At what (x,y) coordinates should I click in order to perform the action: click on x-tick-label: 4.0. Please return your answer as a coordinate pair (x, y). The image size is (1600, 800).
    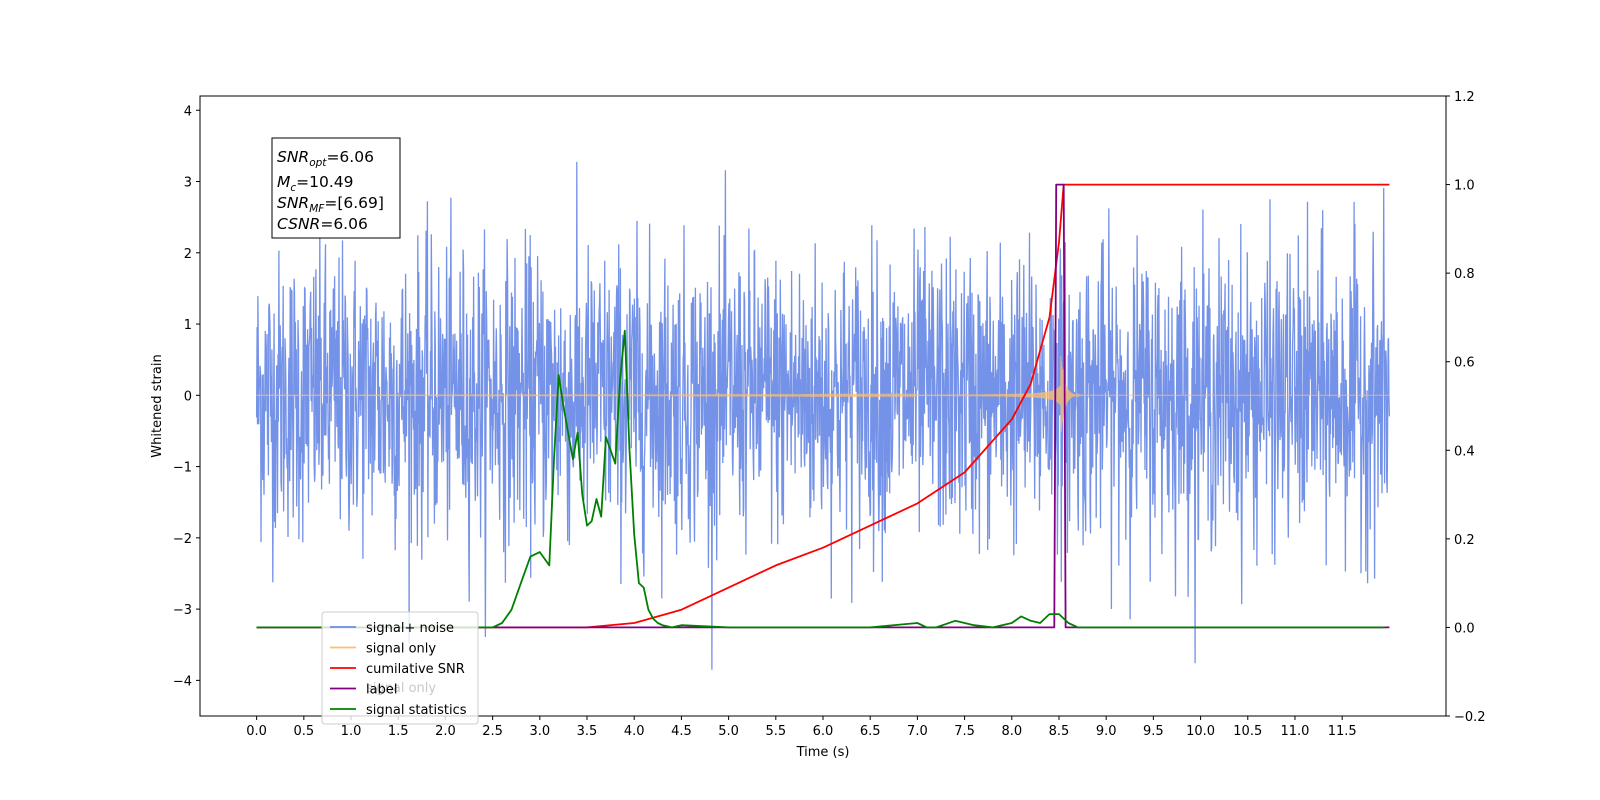
    Looking at the image, I should click on (634, 731).